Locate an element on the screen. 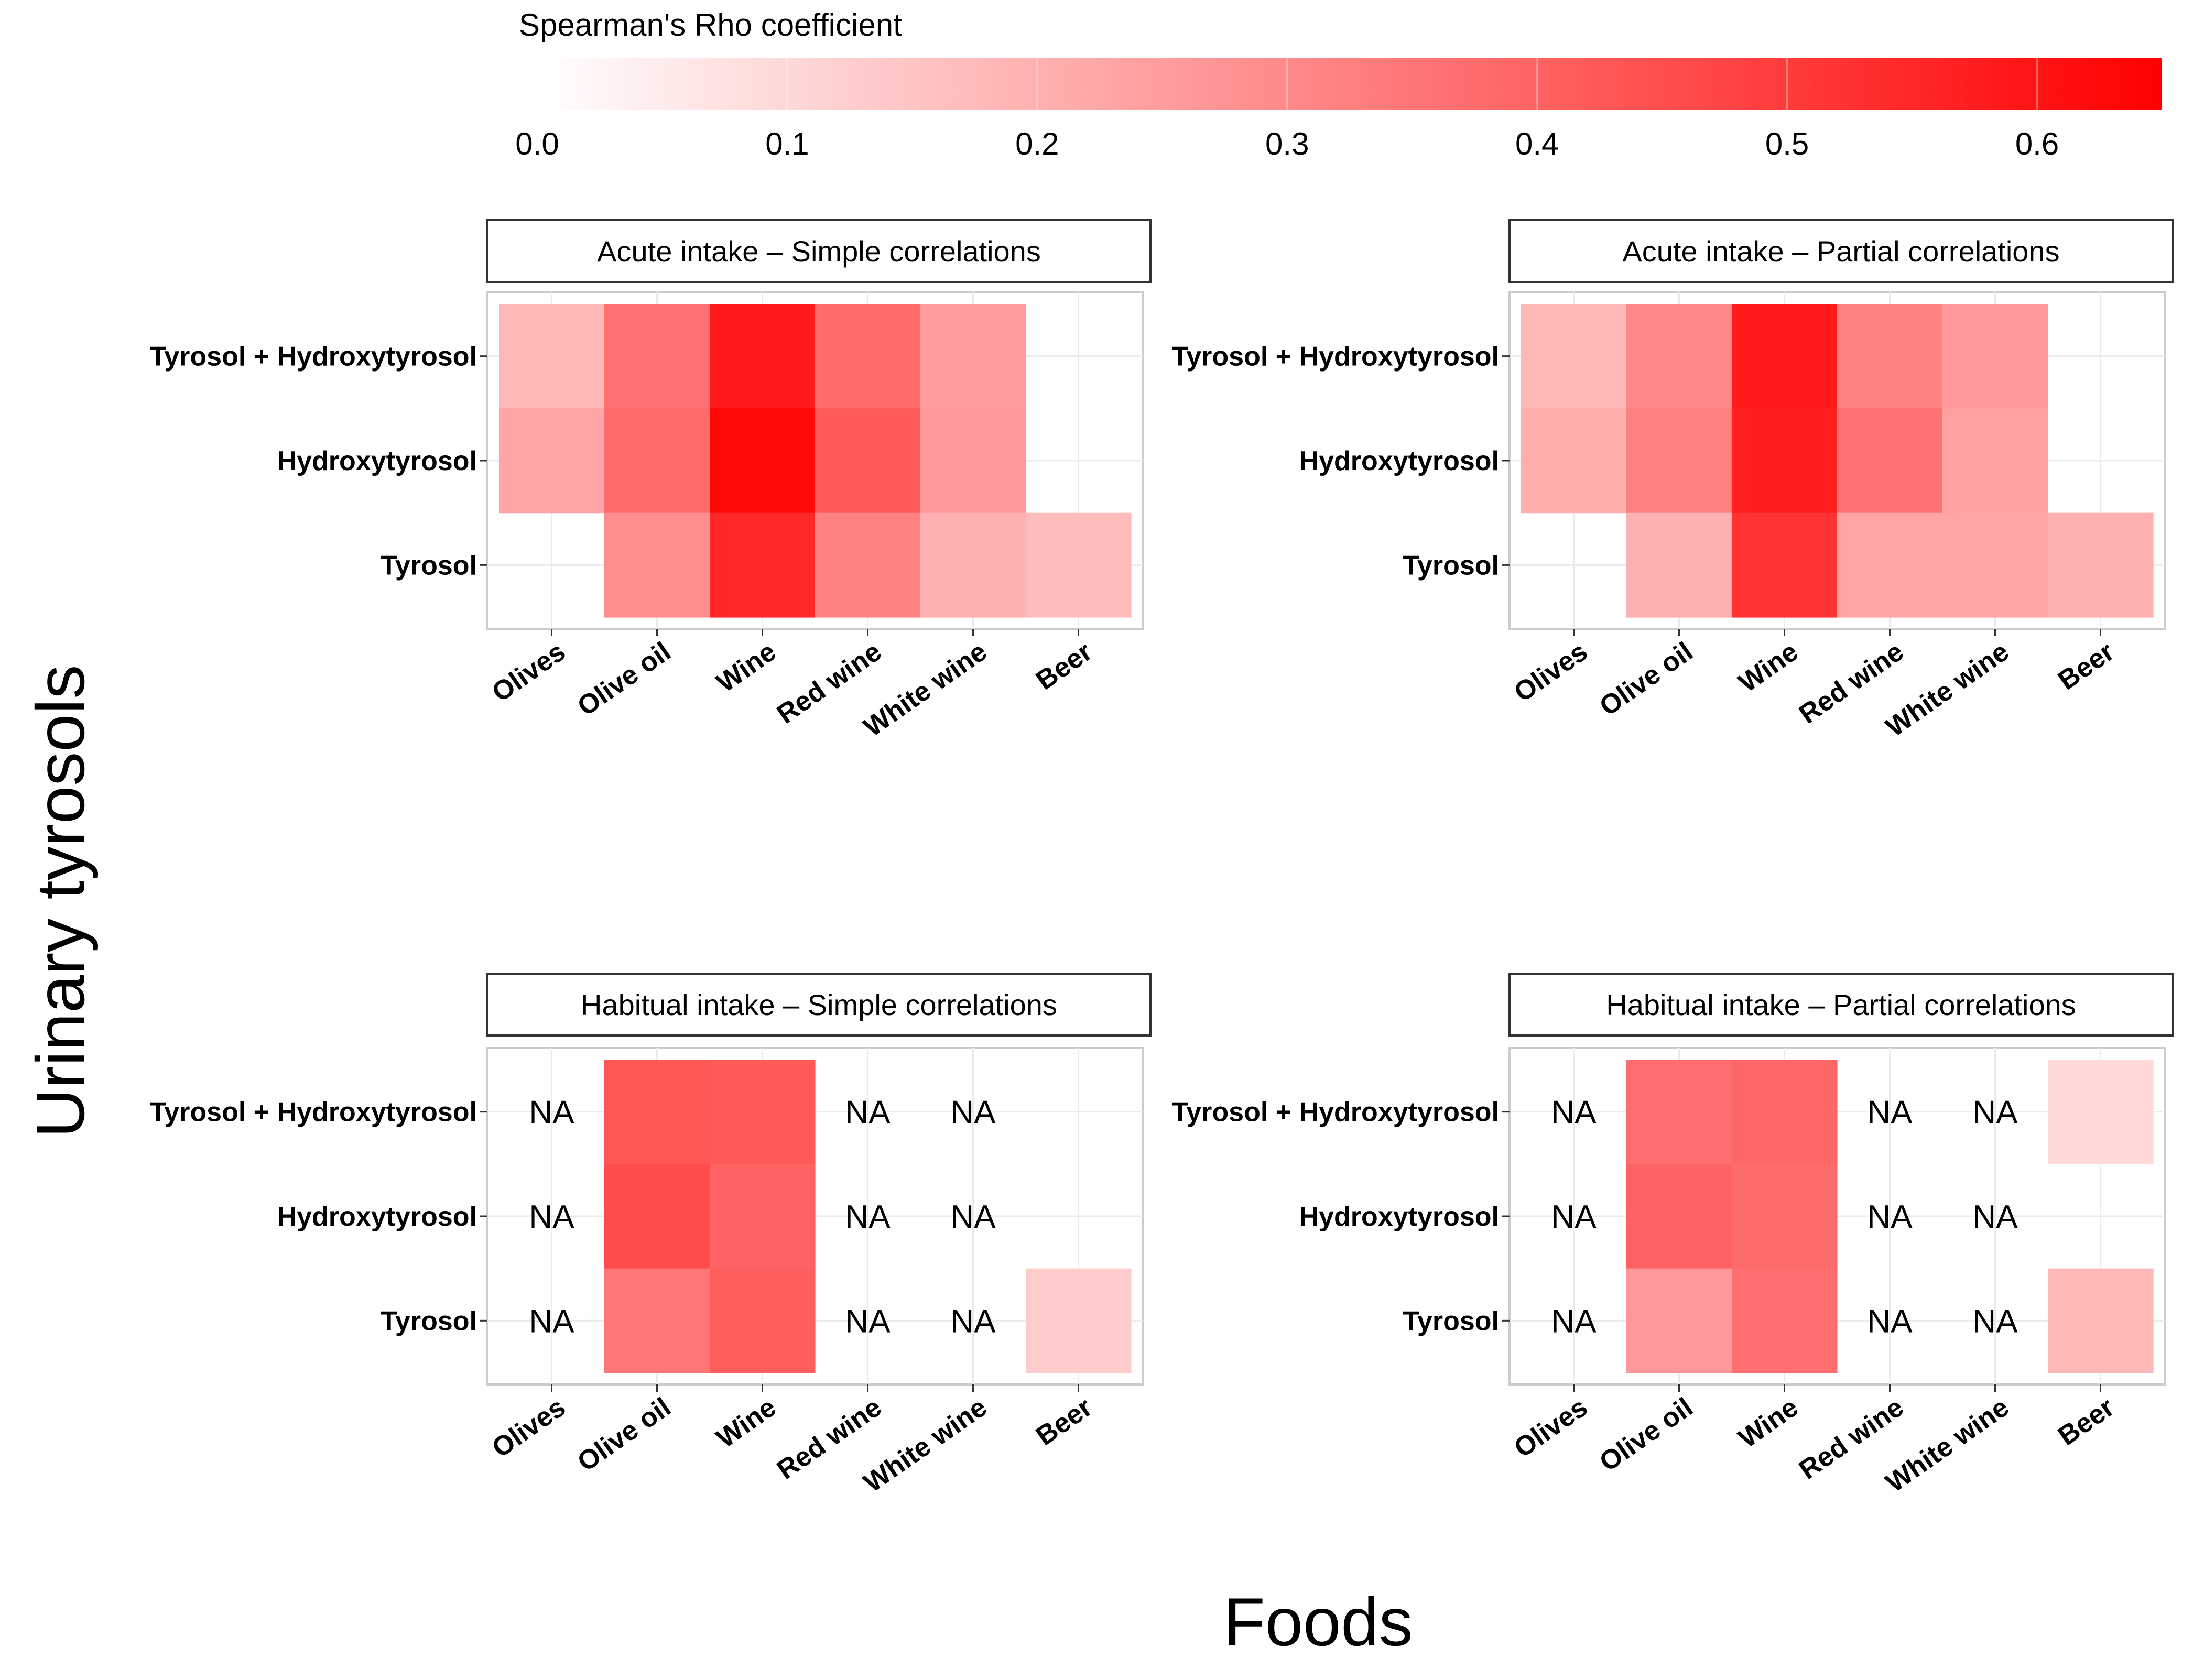  legend-tick-label: 0.2 is located at coordinates (1037, 143).